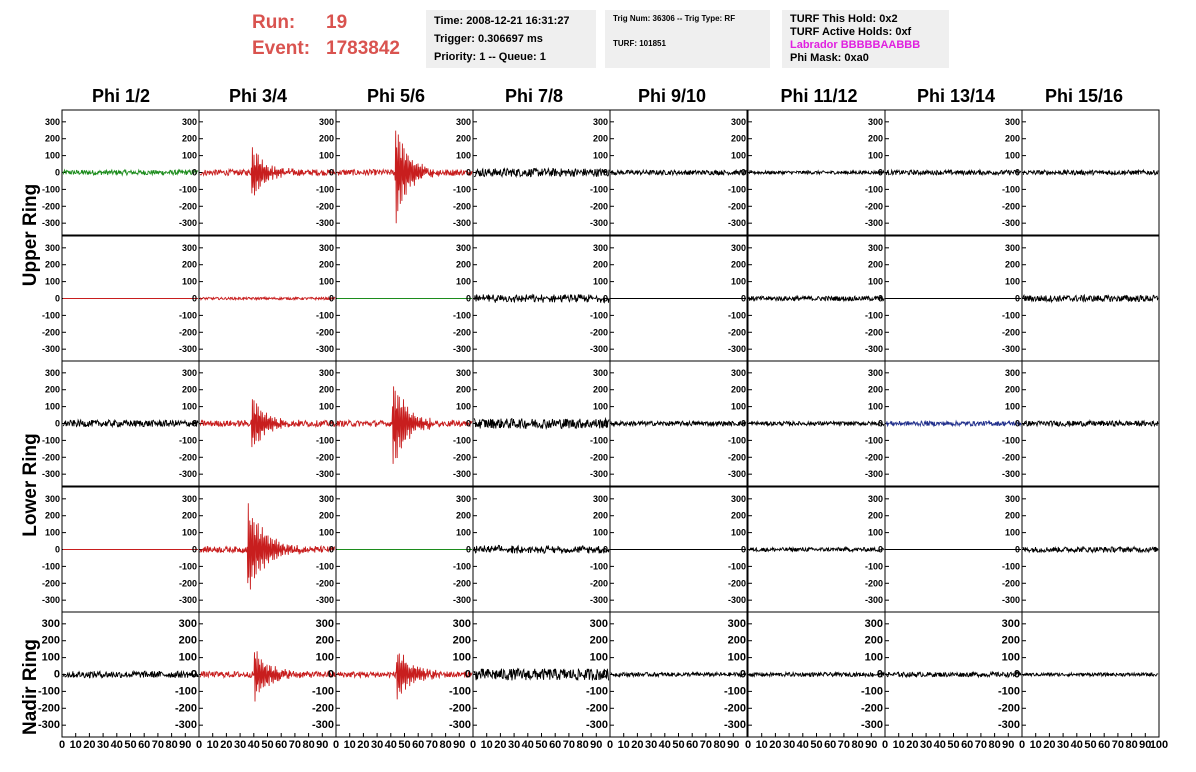 The width and height of the screenshot is (1196, 772). Describe the element at coordinates (1084, 96) in the screenshot. I see `col-header-phi-15-16: Phi 15/16` at that location.